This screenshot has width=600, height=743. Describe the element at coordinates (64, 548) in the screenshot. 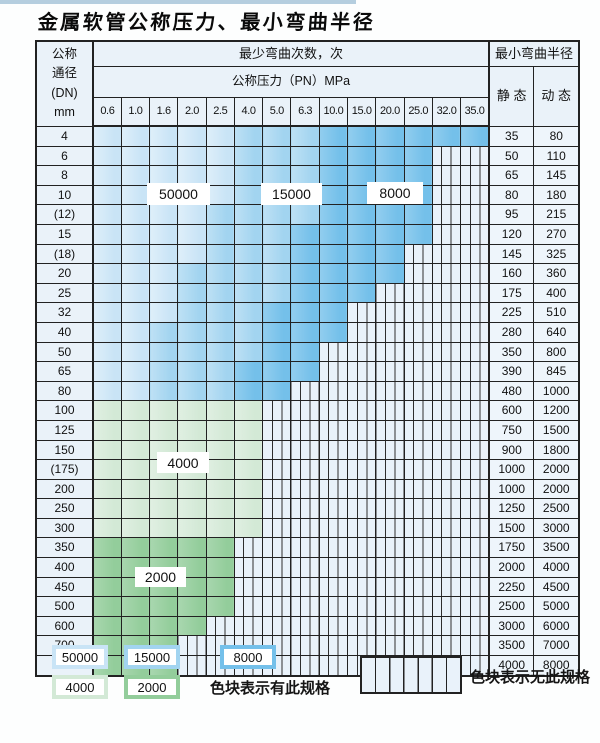

I see `dn-cell: 350` at that location.